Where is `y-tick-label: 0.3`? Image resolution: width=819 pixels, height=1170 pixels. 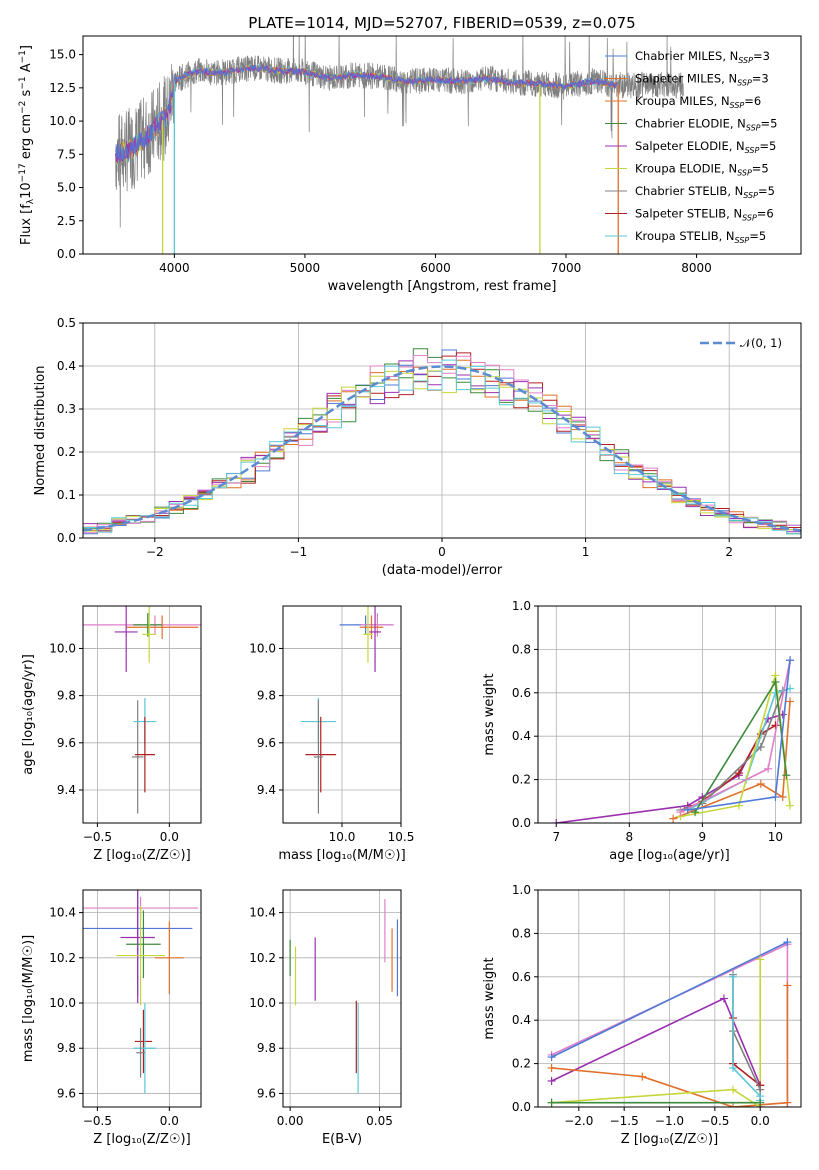 y-tick-label: 0.3 is located at coordinates (66, 409).